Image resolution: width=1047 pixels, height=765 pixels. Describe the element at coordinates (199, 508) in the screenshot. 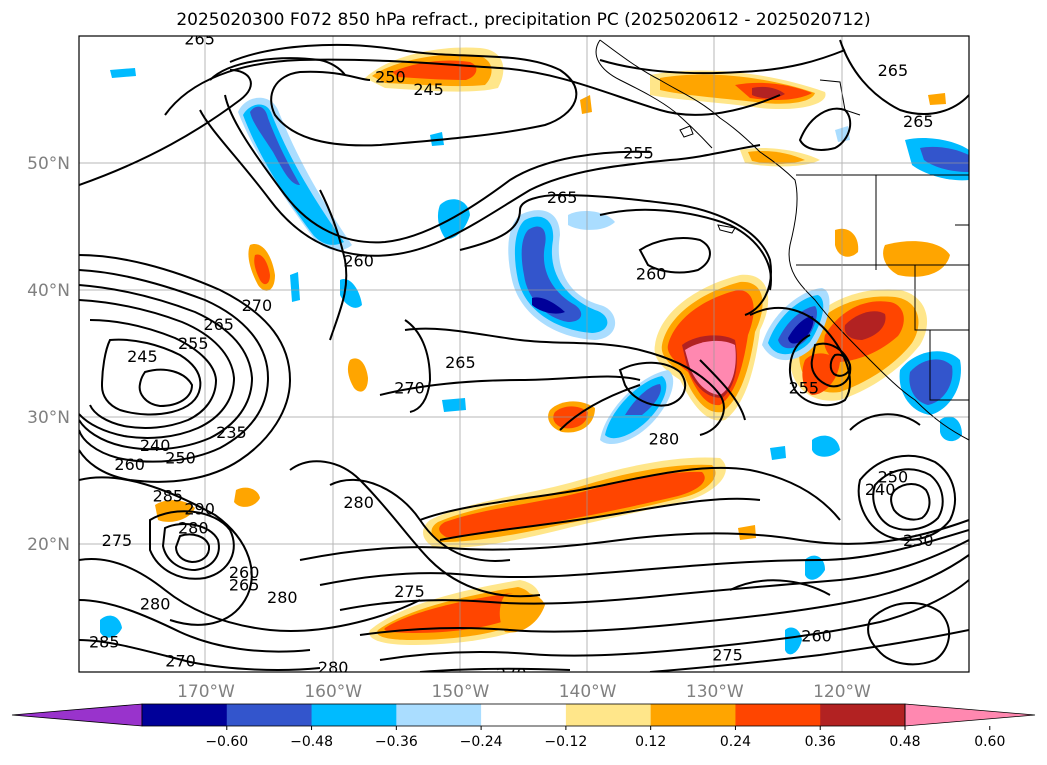

I see `contour-label: 290` at that location.